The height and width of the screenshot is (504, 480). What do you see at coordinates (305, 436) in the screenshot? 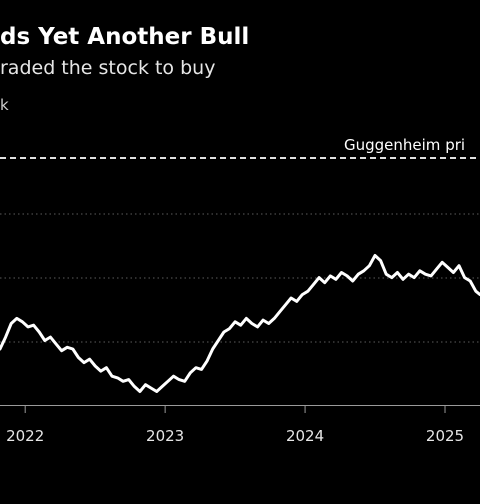
I see `x-tick-label: 2024` at bounding box center [305, 436].